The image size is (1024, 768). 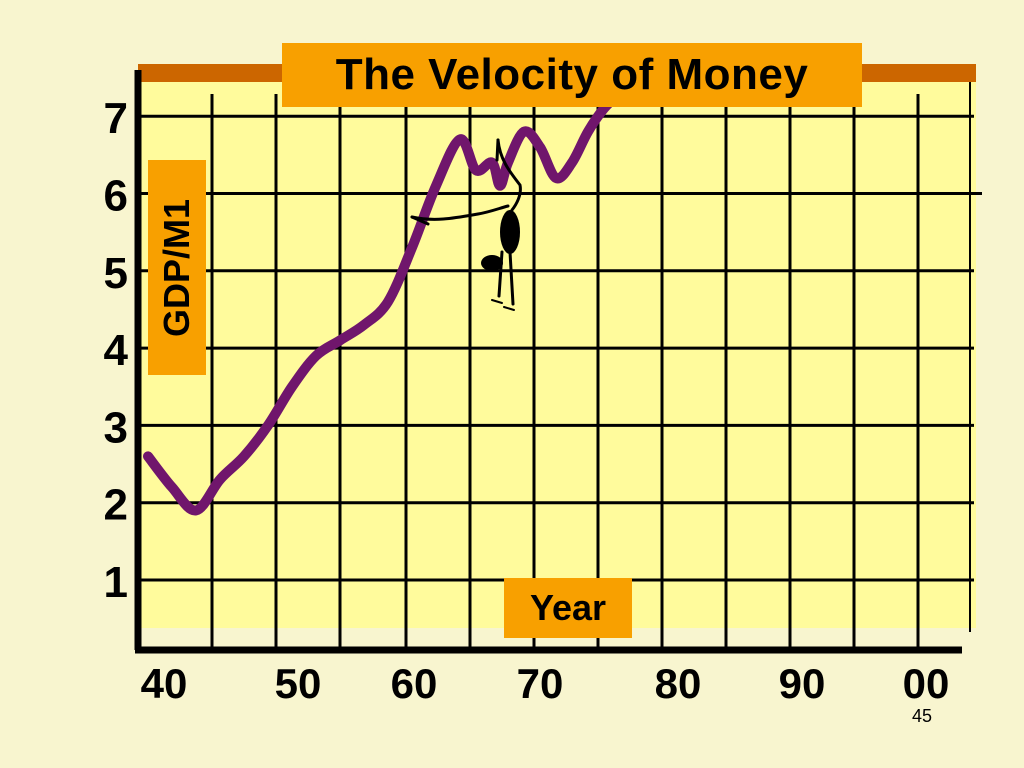 What do you see at coordinates (116, 427) in the screenshot?
I see `y-tick-label: 3` at bounding box center [116, 427].